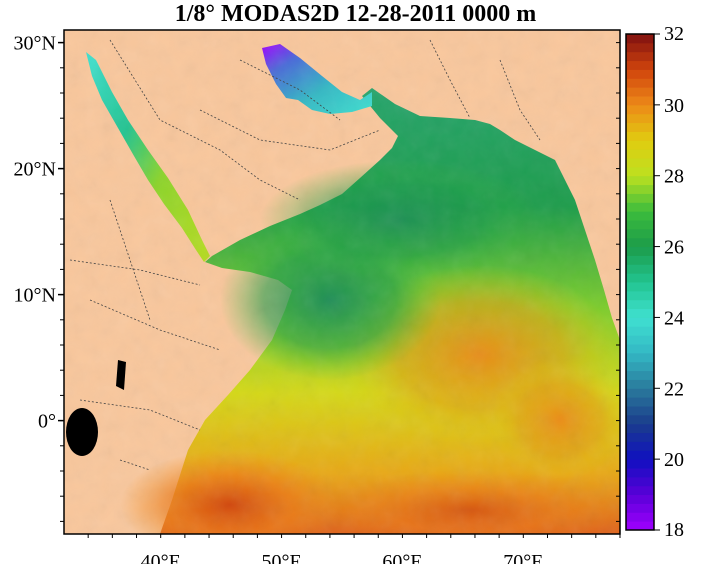 Image resolution: width=711 pixels, height=564 pixels. Describe the element at coordinates (674, 389) in the screenshot. I see `colorbar-tick-label: 22` at that location.